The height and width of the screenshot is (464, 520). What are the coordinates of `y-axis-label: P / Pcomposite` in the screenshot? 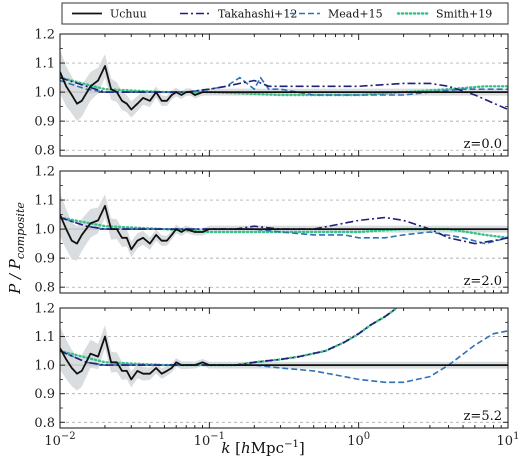 It's located at (16, 248).